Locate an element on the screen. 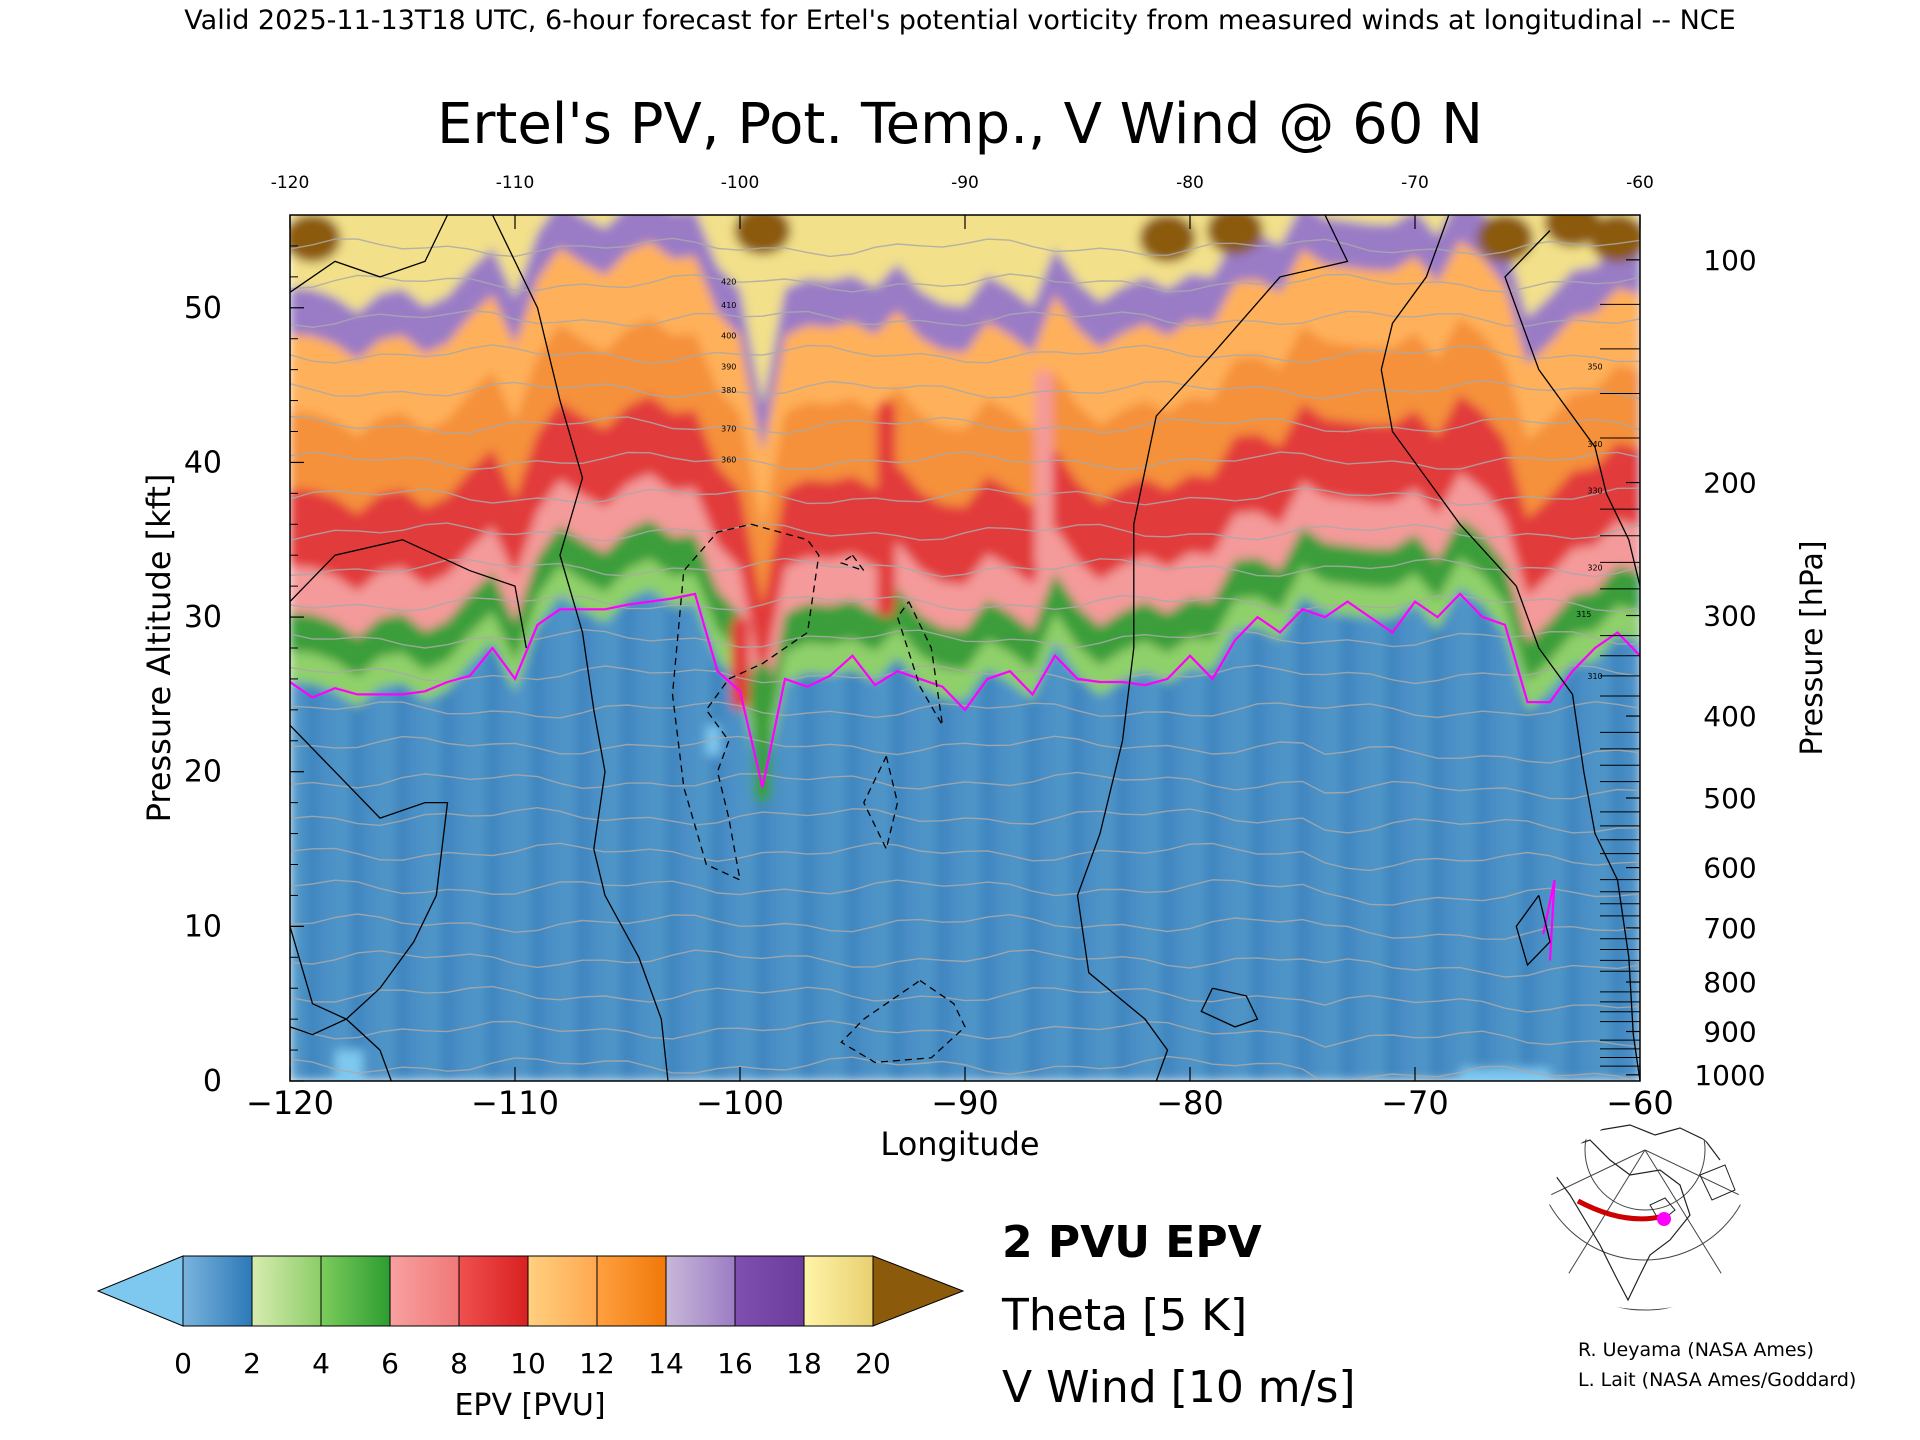 This screenshot has height=1440, width=1920. y-tick-label: 20 is located at coordinates (203, 772).